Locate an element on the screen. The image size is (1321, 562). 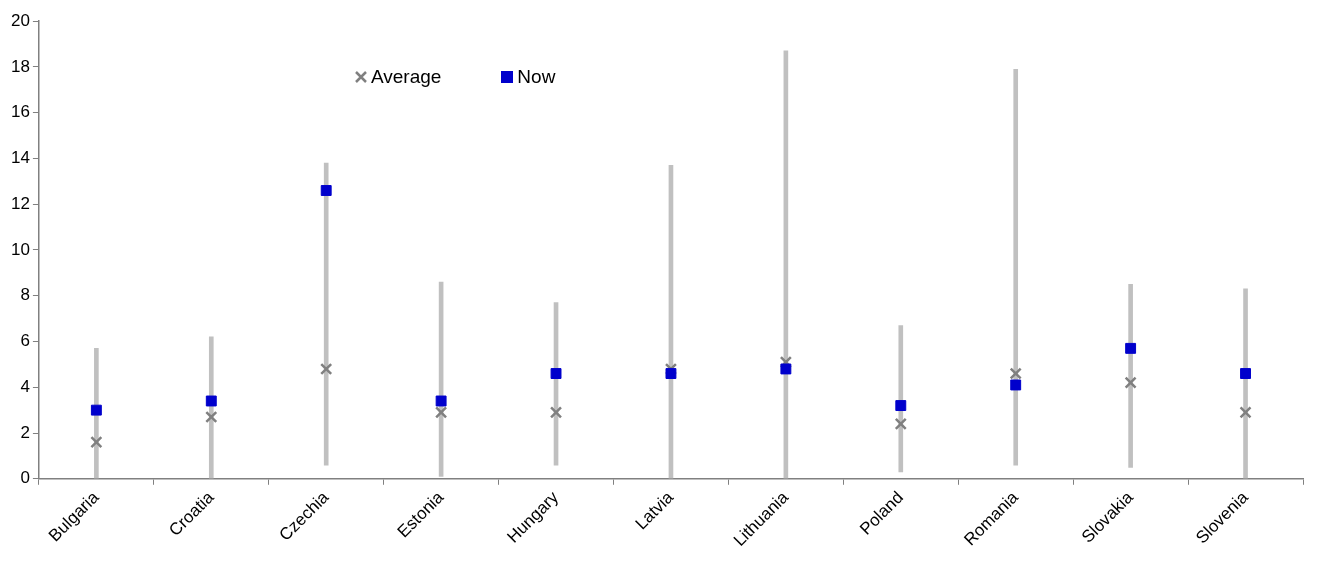
y-tick-label: 20 is located at coordinates (20, 20).